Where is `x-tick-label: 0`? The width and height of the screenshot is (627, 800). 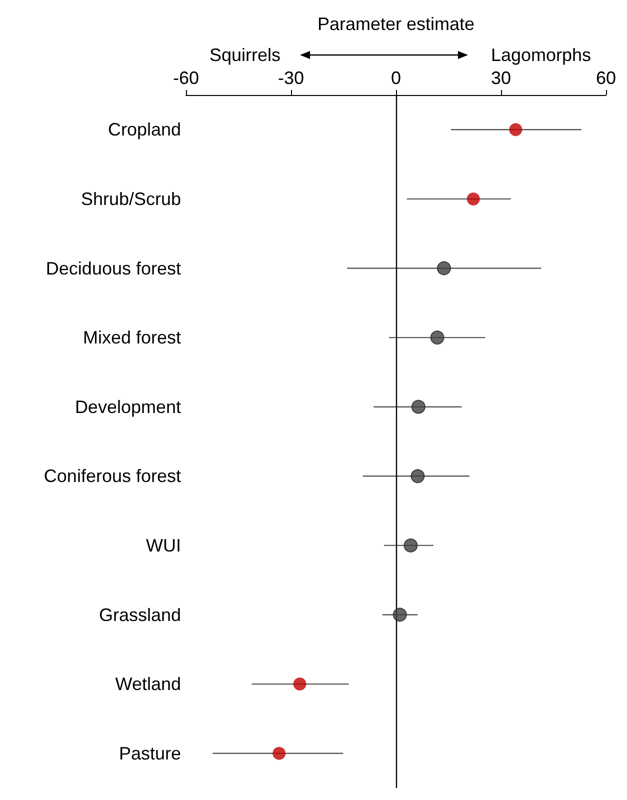
x-tick-label: 0 is located at coordinates (395, 78).